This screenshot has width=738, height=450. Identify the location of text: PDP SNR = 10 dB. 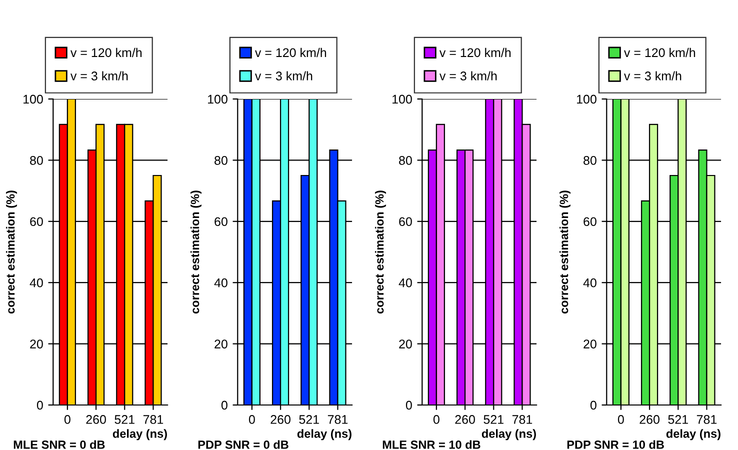
(615, 444).